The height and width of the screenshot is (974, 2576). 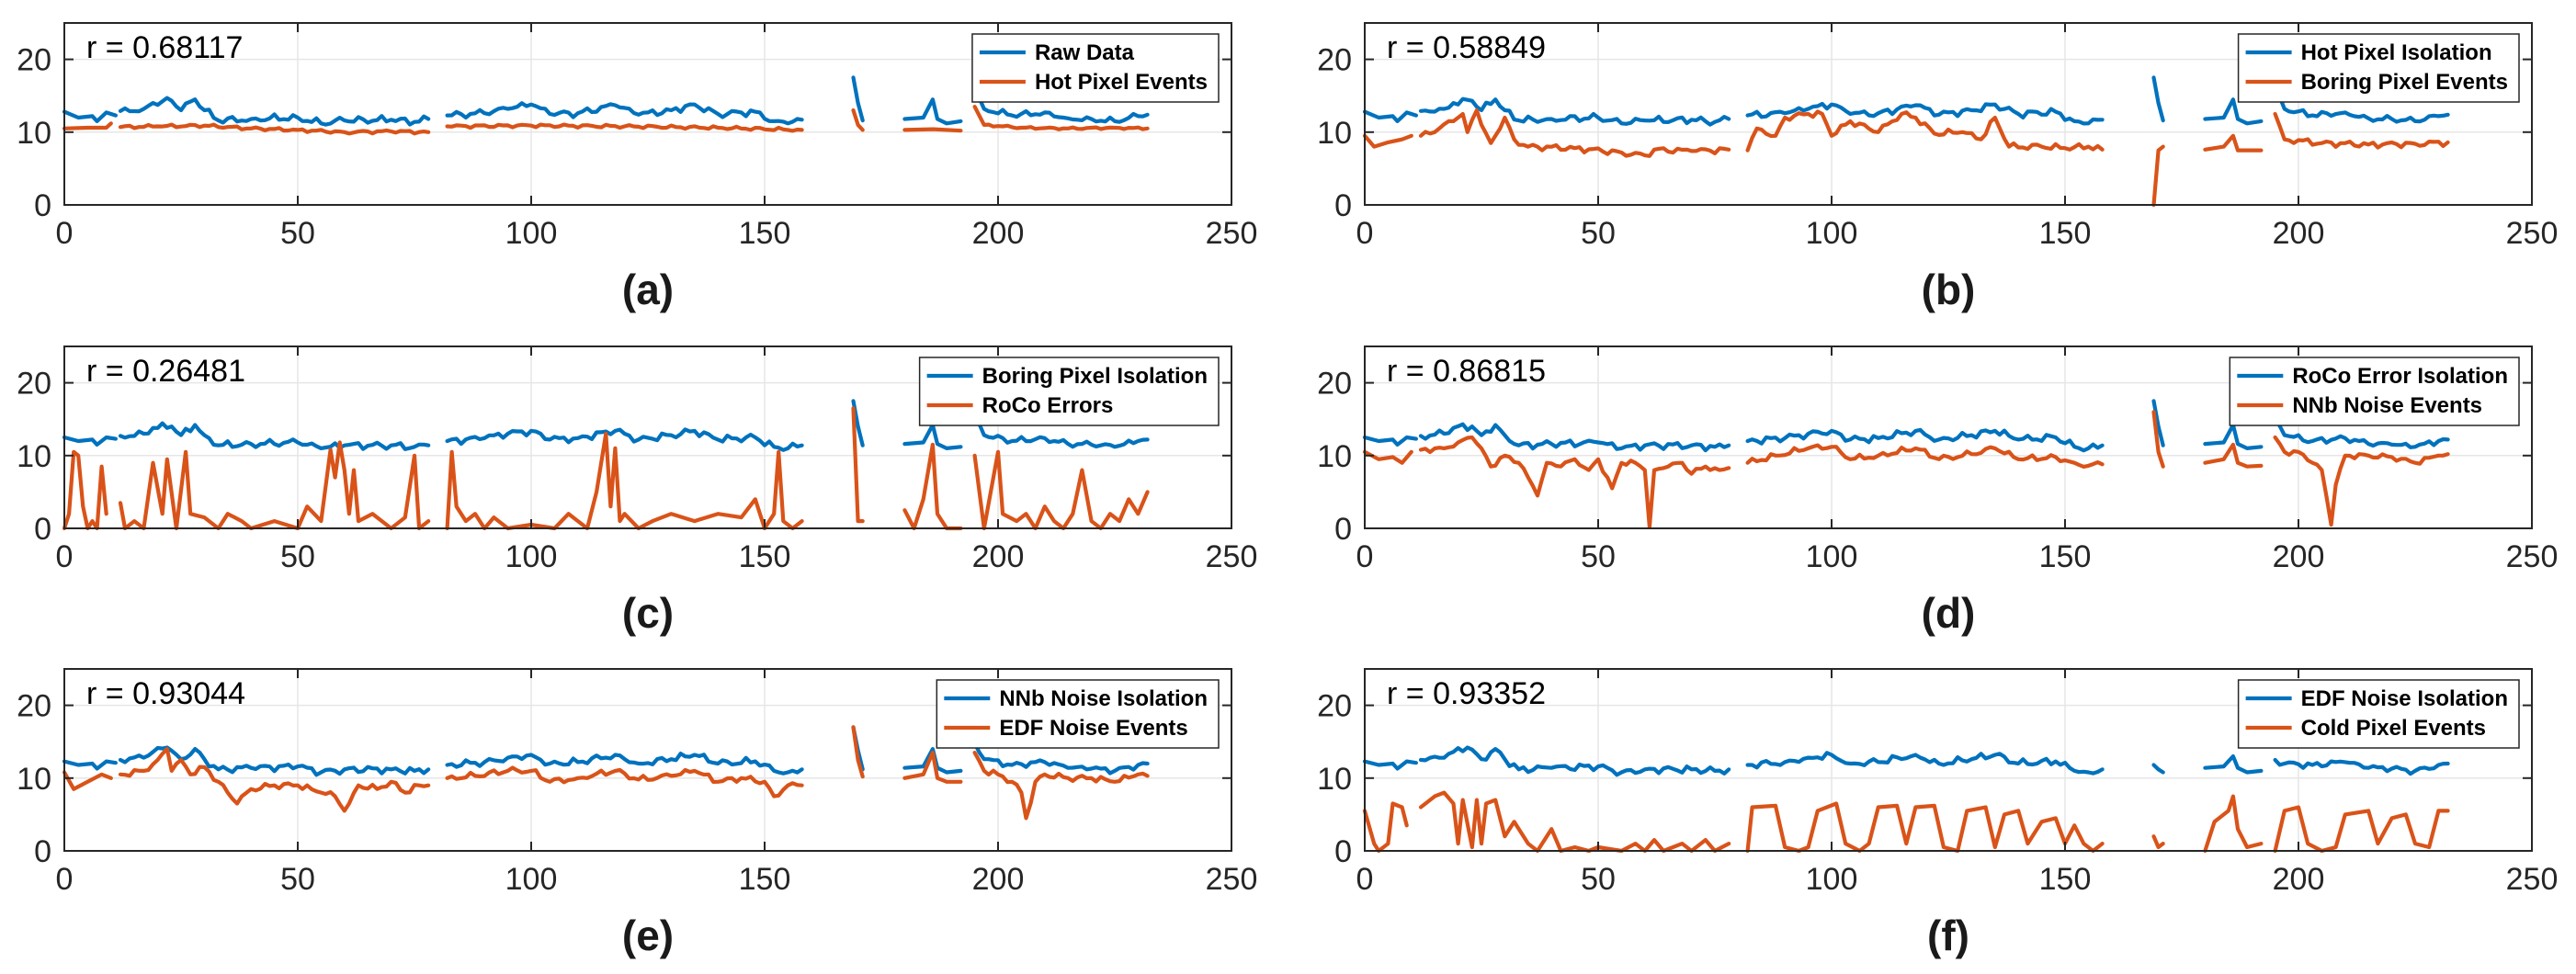 I want to click on legend: Hot Pixel Isolation Boring Pixel Events, so click(x=2378, y=68).